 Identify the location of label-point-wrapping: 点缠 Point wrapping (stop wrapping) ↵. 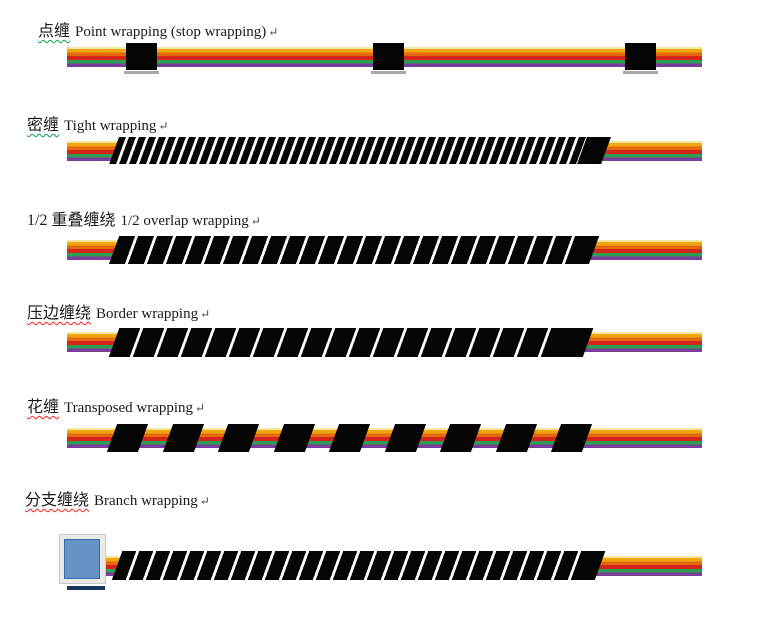
(158, 32).